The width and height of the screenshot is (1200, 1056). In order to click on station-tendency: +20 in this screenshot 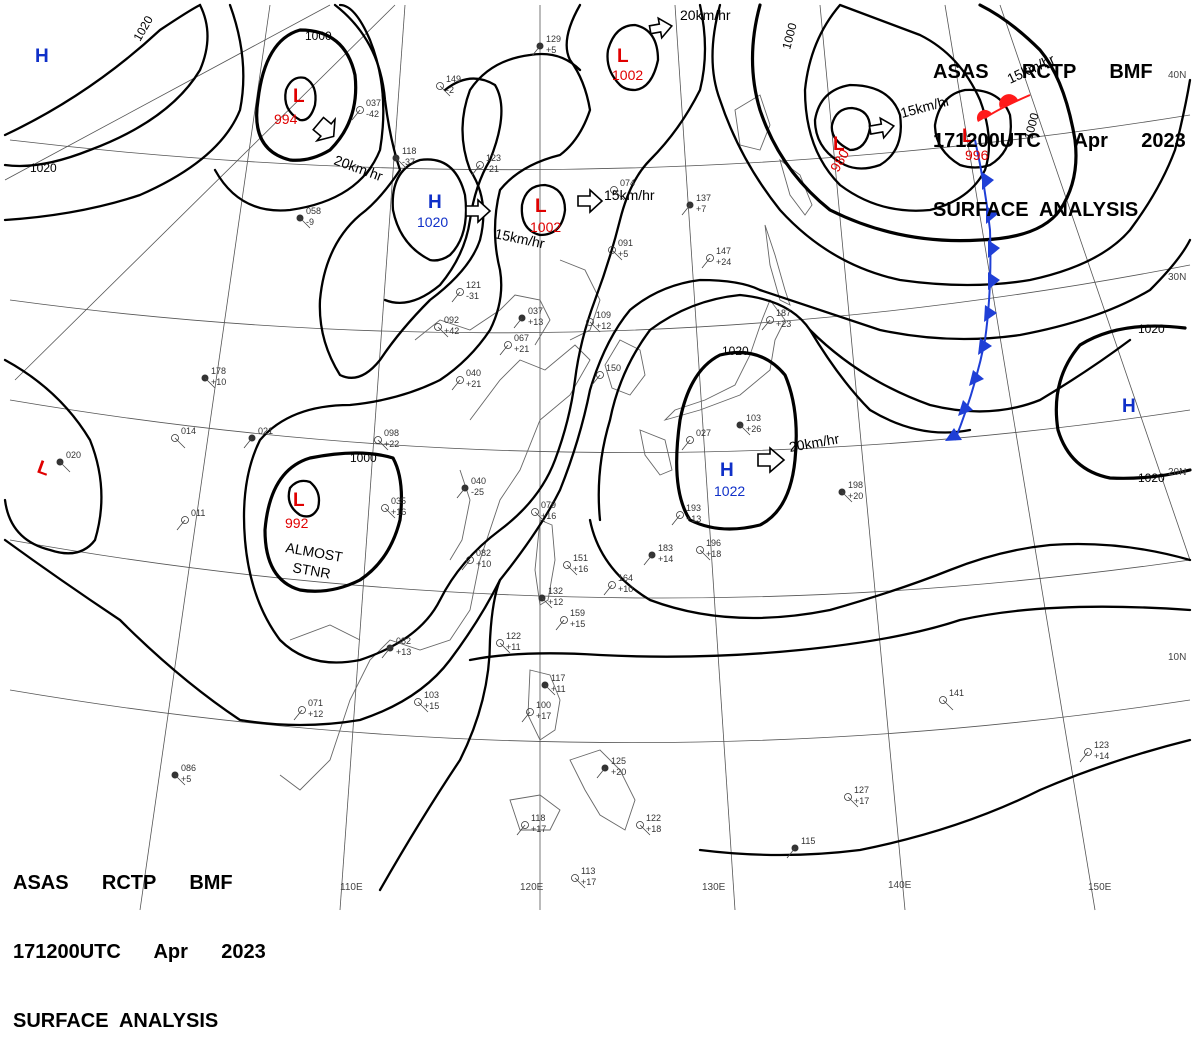, I will do `click(618, 772)`.